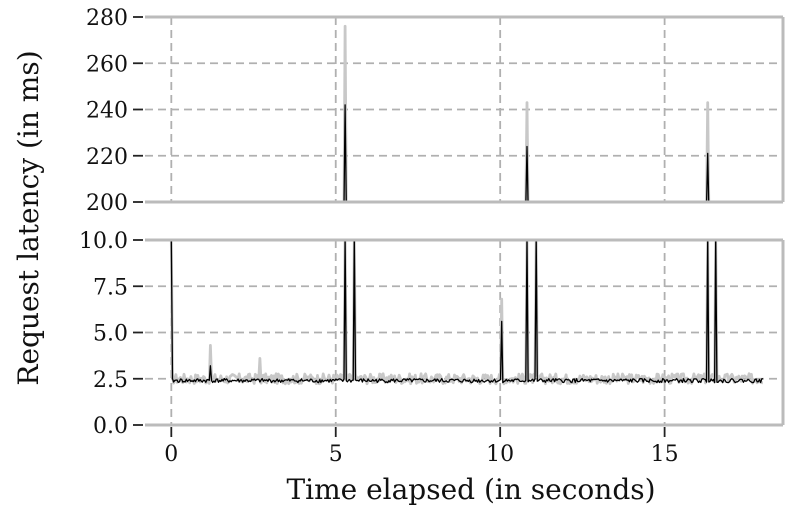 This screenshot has width=796, height=508. What do you see at coordinates (500, 454) in the screenshot?
I see `x-tick-label: 10` at bounding box center [500, 454].